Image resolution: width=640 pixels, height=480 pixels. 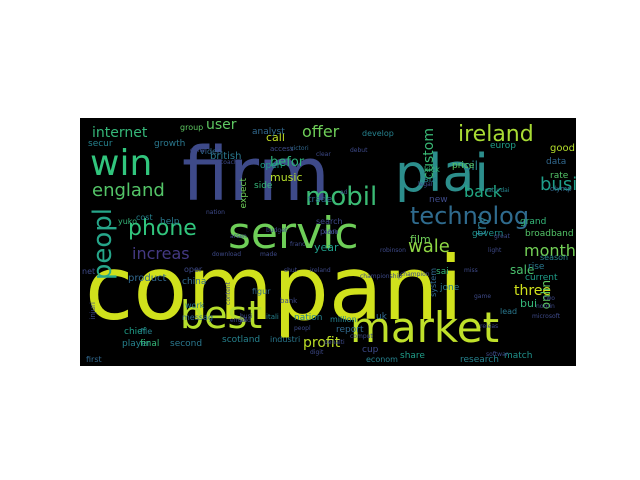 I want to click on word-oil: oil, so click(x=471, y=166).